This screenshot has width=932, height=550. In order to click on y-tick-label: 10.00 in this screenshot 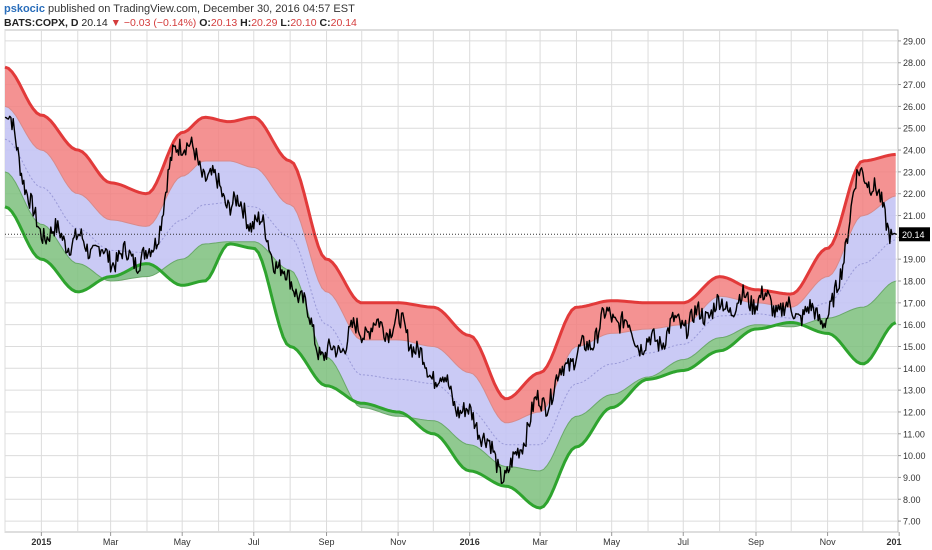, I will do `click(914, 456)`.